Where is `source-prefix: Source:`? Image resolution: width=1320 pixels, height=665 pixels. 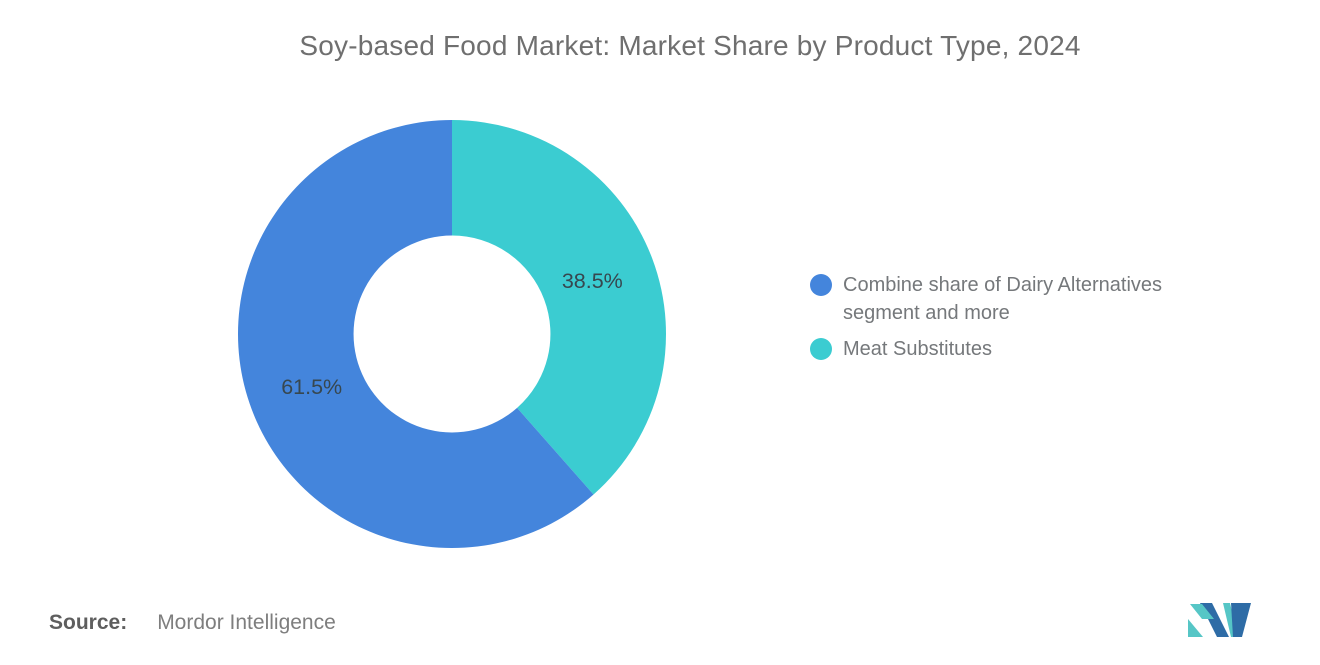 source-prefix: Source: is located at coordinates (88, 622).